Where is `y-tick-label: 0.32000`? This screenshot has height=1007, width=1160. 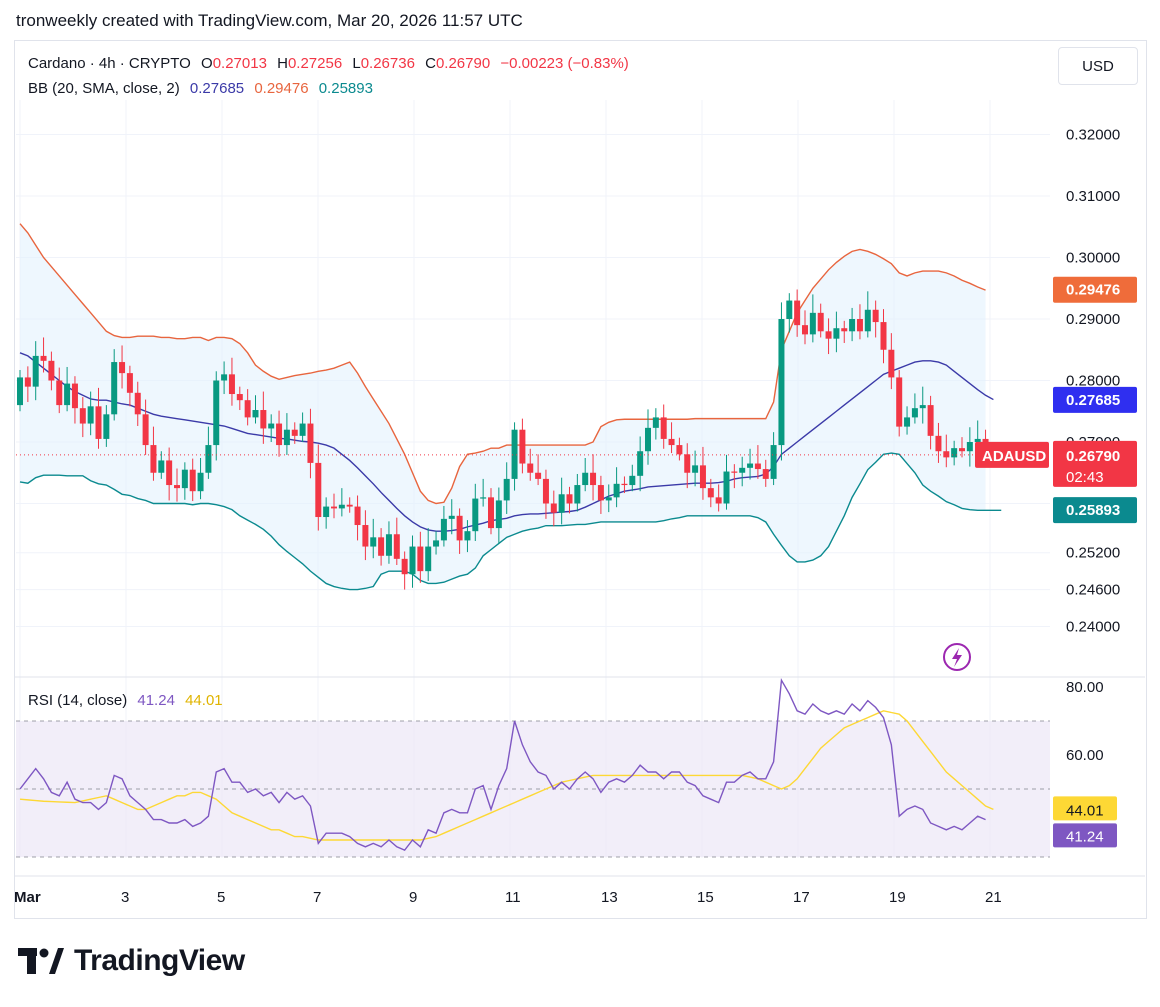
y-tick-label: 0.32000 is located at coordinates (1093, 135).